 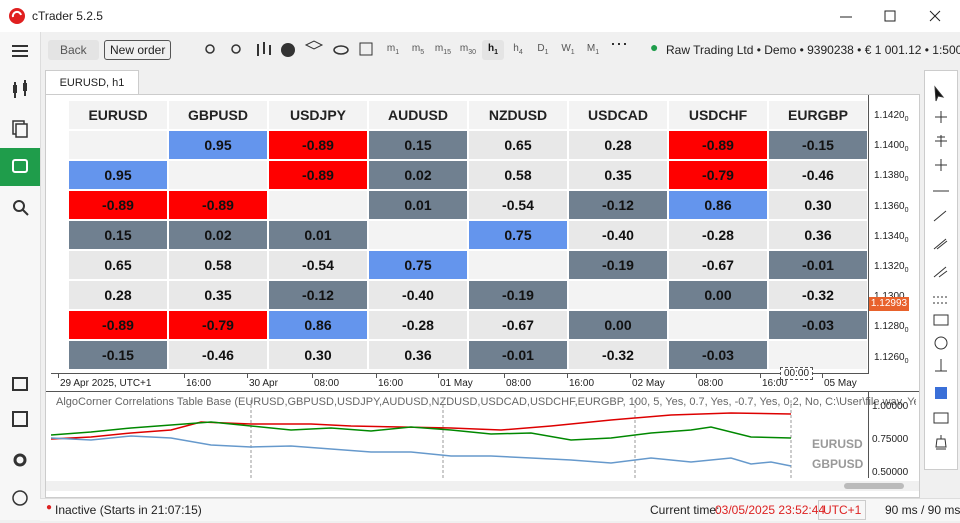 What do you see at coordinates (318, 355) in the screenshot?
I see `correlation-cell: 0.30` at bounding box center [318, 355].